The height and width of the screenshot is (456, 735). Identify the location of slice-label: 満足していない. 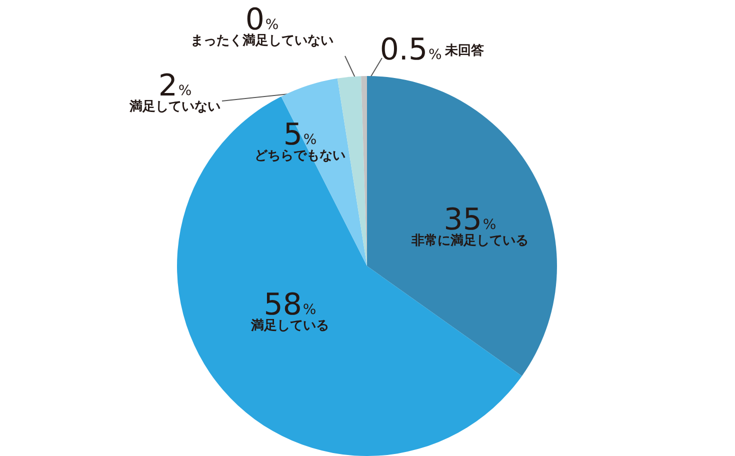
(174, 107).